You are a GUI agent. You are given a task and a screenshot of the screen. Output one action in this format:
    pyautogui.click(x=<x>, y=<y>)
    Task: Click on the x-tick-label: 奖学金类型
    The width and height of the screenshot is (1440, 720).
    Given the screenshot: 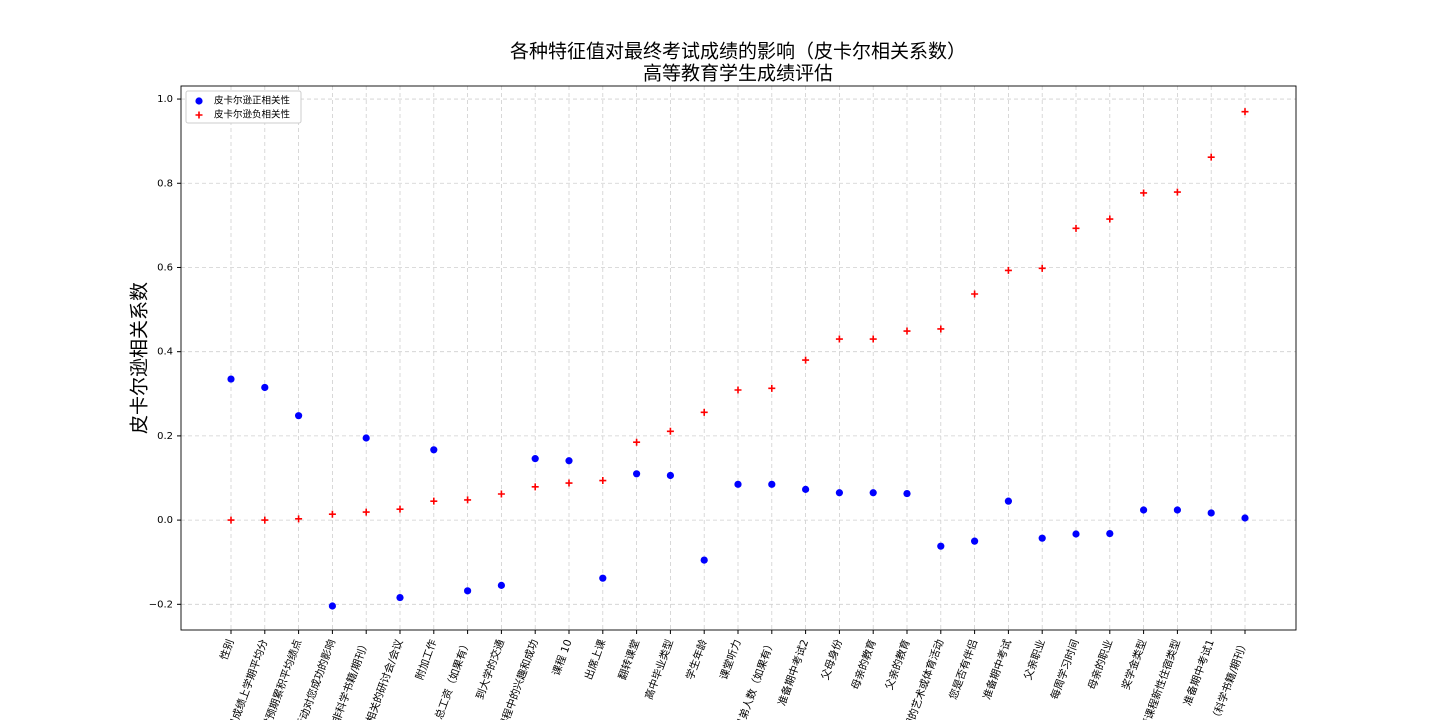 What is the action you would take?
    pyautogui.click(x=1134, y=665)
    